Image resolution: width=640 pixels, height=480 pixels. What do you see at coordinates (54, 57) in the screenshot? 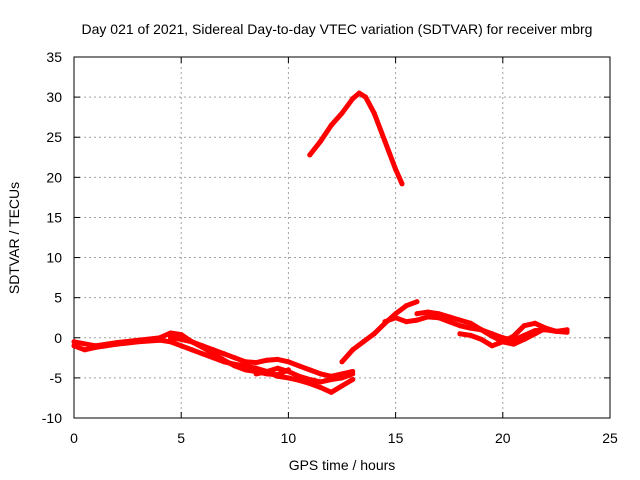
I see `y-tick-label: 35` at bounding box center [54, 57].